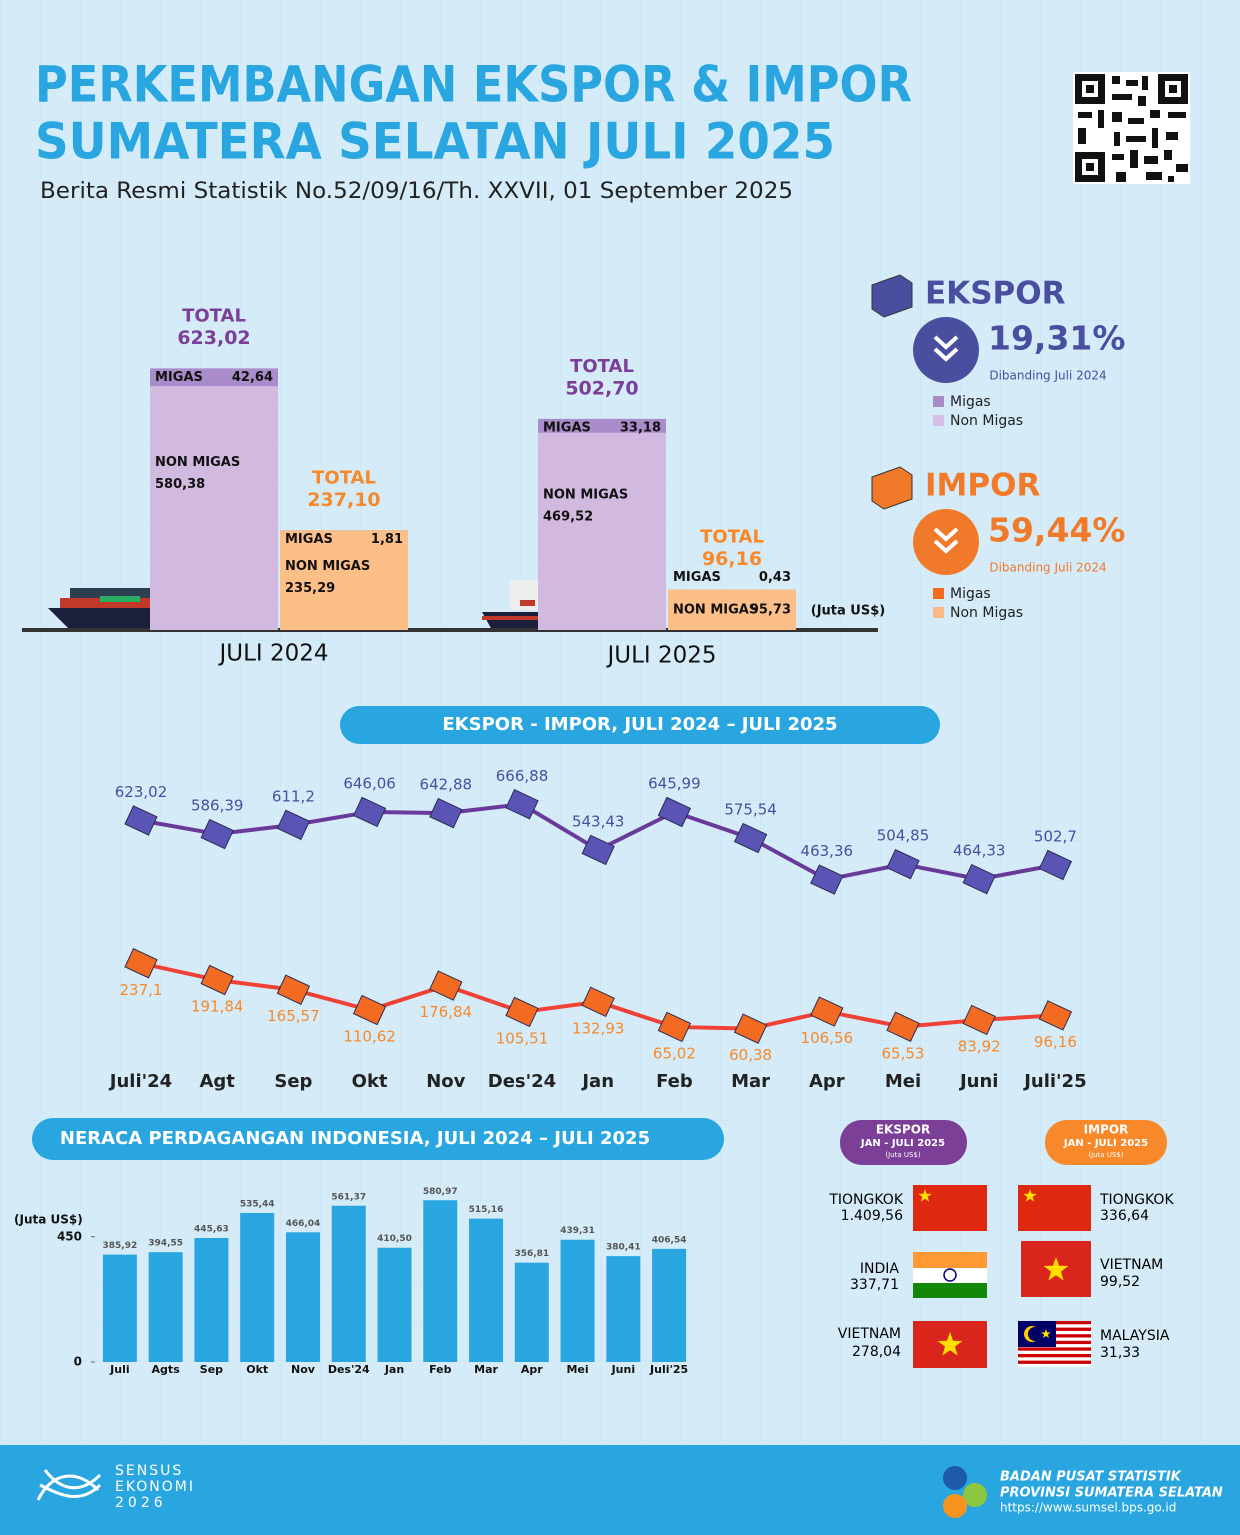  I want to click on segment-value: 580,38, so click(180, 484).